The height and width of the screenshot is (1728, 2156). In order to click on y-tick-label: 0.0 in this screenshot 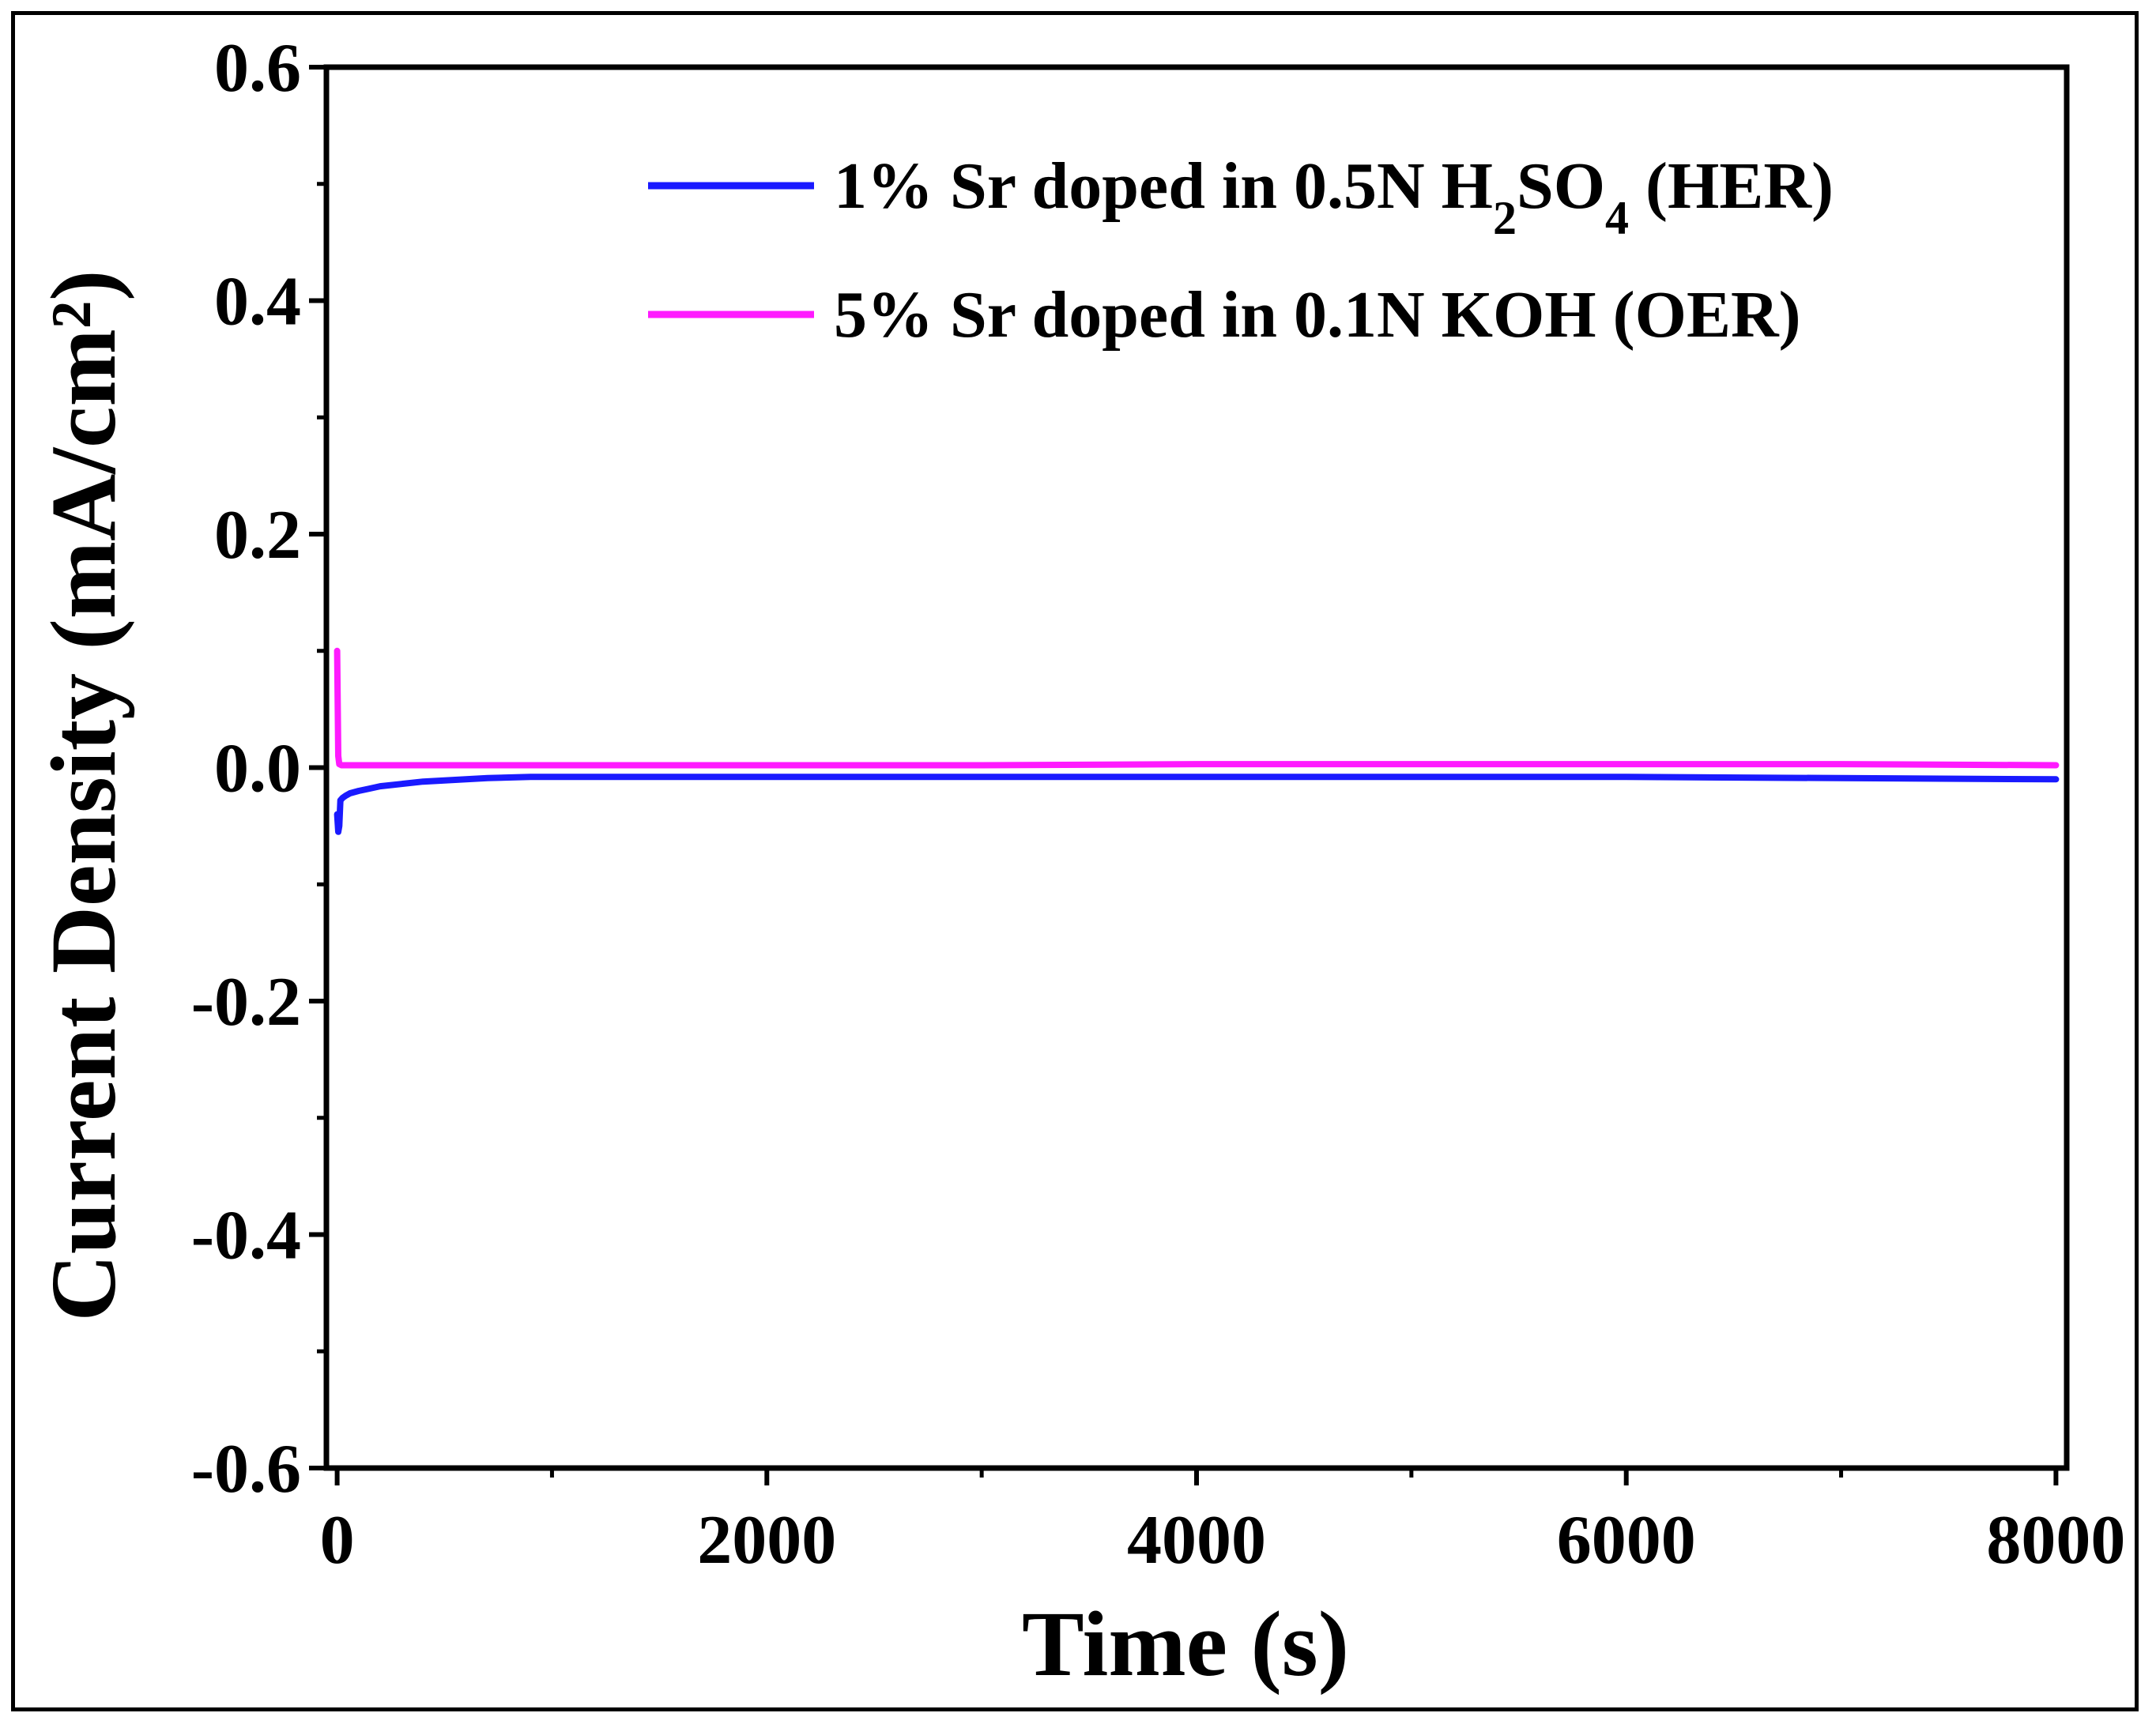, I will do `click(257, 769)`.